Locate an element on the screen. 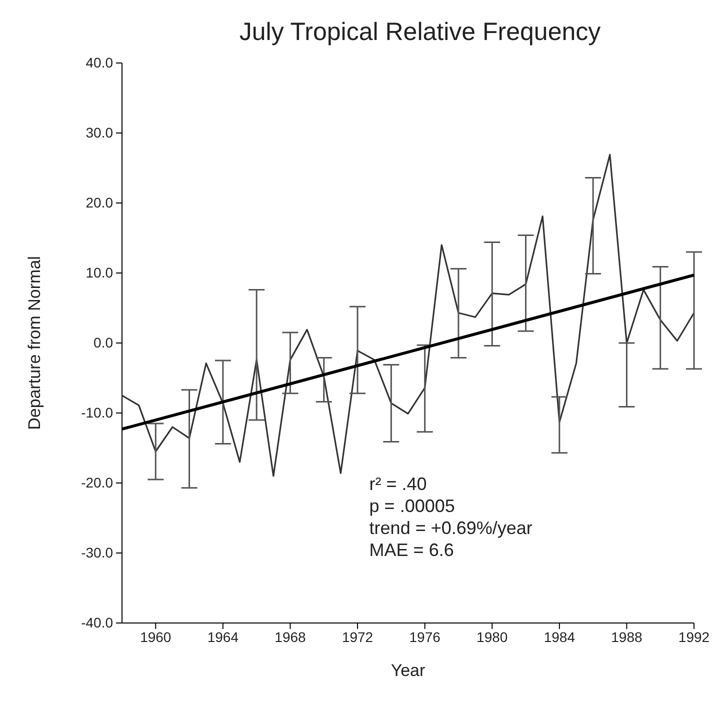 This screenshot has width=719, height=705. x-tick-label: 1980 is located at coordinates (492, 636).